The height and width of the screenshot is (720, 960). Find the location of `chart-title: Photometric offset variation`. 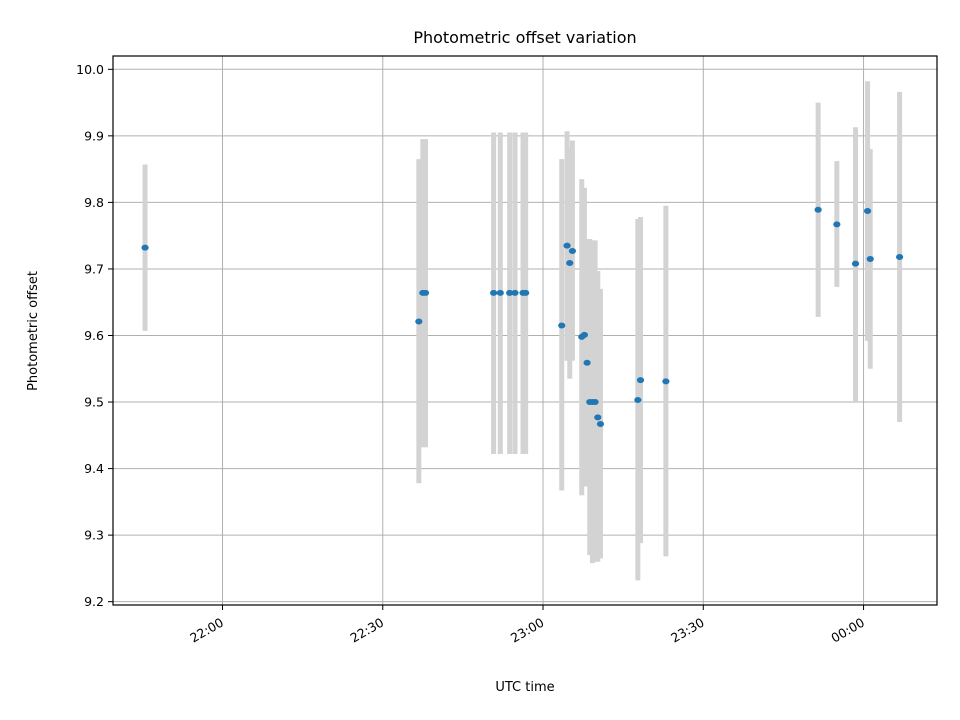

chart-title: Photometric offset variation is located at coordinates (524, 37).